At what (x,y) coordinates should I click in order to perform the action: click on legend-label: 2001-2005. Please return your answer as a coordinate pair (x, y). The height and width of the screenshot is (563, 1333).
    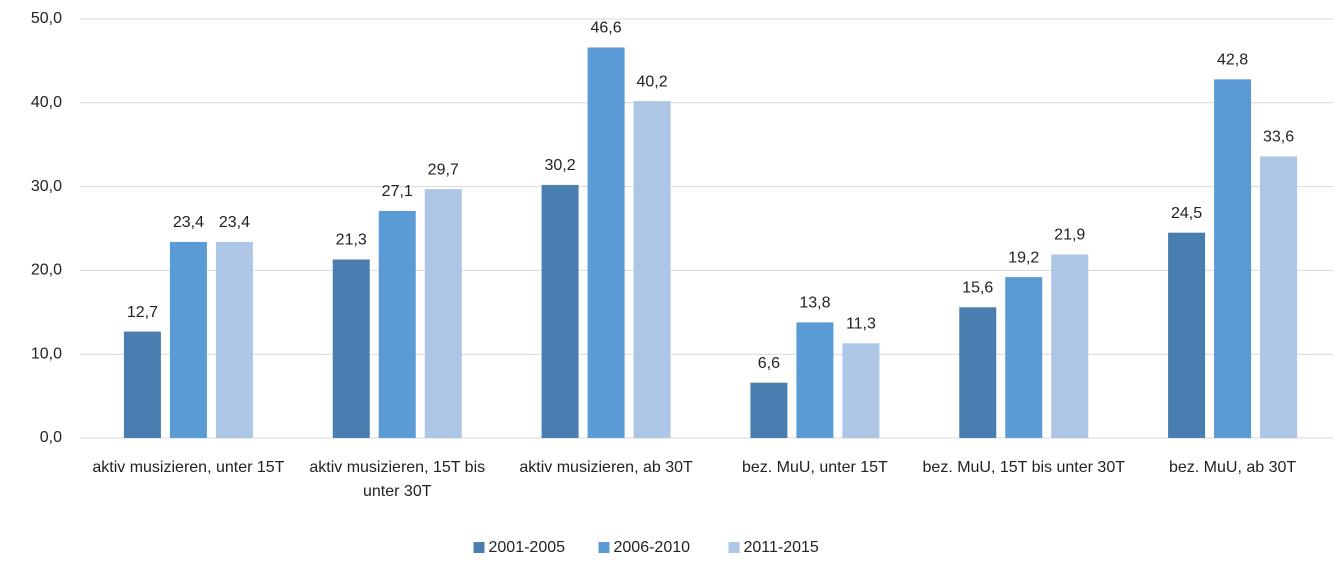
    Looking at the image, I should click on (527, 547).